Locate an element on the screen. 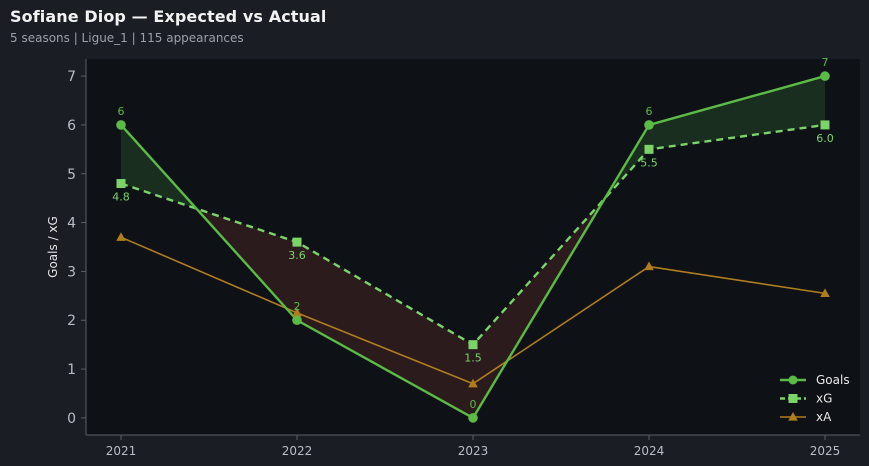  legend-xg: xG is located at coordinates (806, 399).